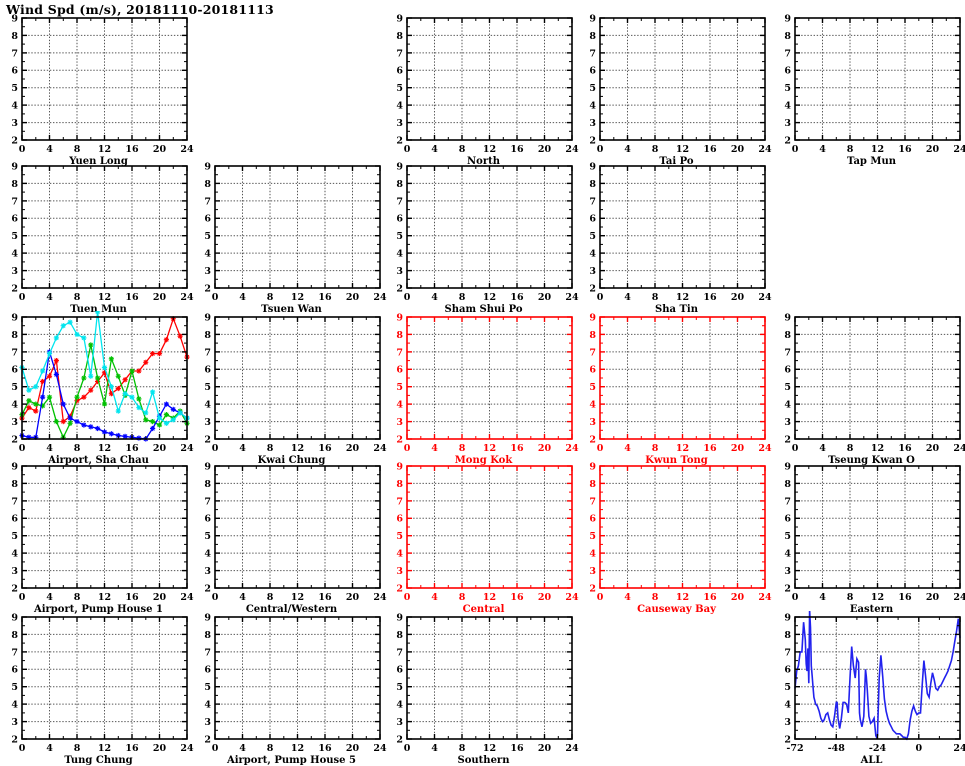  What do you see at coordinates (676, 237) in the screenshot?
I see `chart-panel-sha-tin: 2 3 4 5 6 7 8 9 0 4 8 12 16 20 24 Sha Tin` at bounding box center [676, 237].